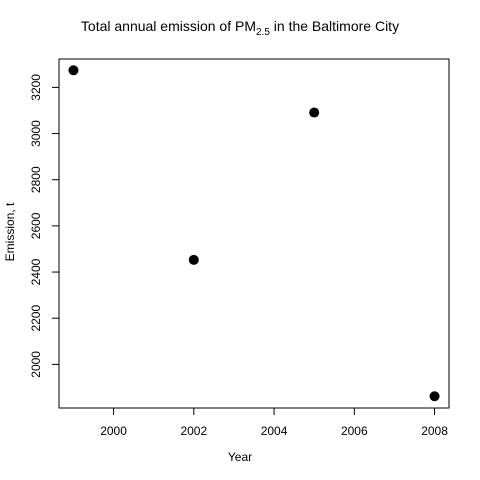  I want to click on x-axis-label: Year, so click(240, 457).